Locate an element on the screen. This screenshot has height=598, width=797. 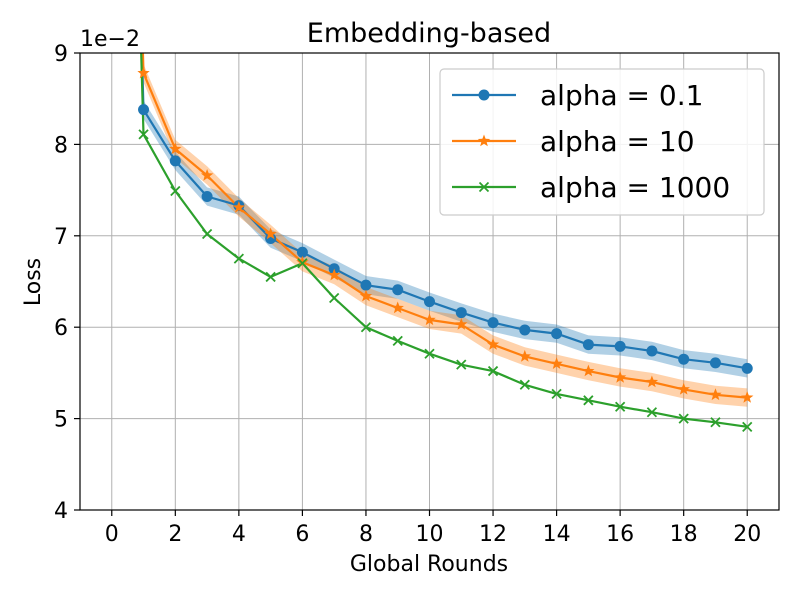
legend-label-2: alpha = 10 is located at coordinates (617, 141).